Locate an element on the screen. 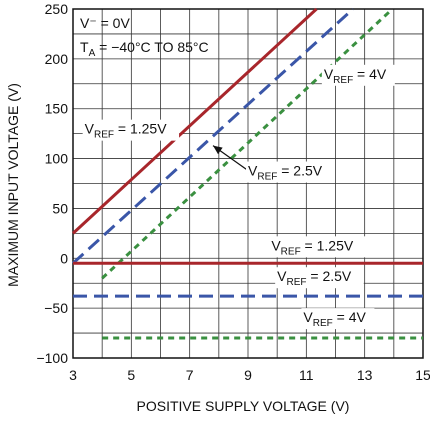 This screenshot has width=430, height=421. x-tick-label: 9 is located at coordinates (248, 375).